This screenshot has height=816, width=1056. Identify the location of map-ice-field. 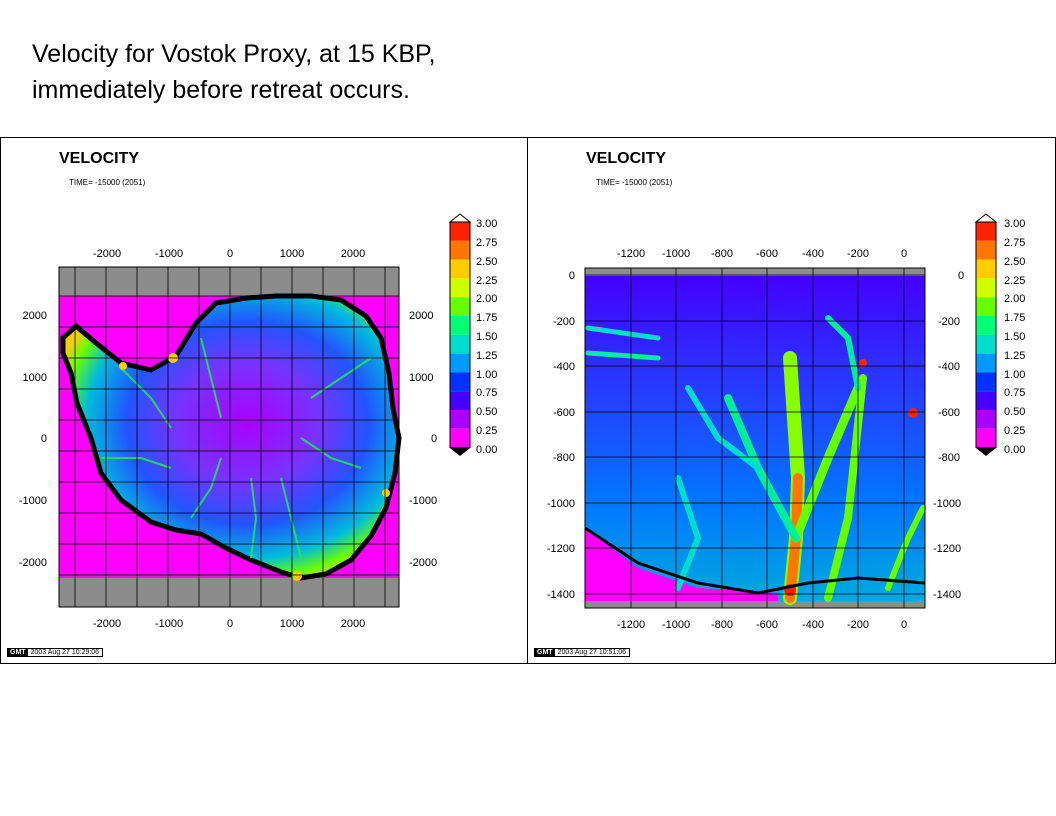
(755, 438).